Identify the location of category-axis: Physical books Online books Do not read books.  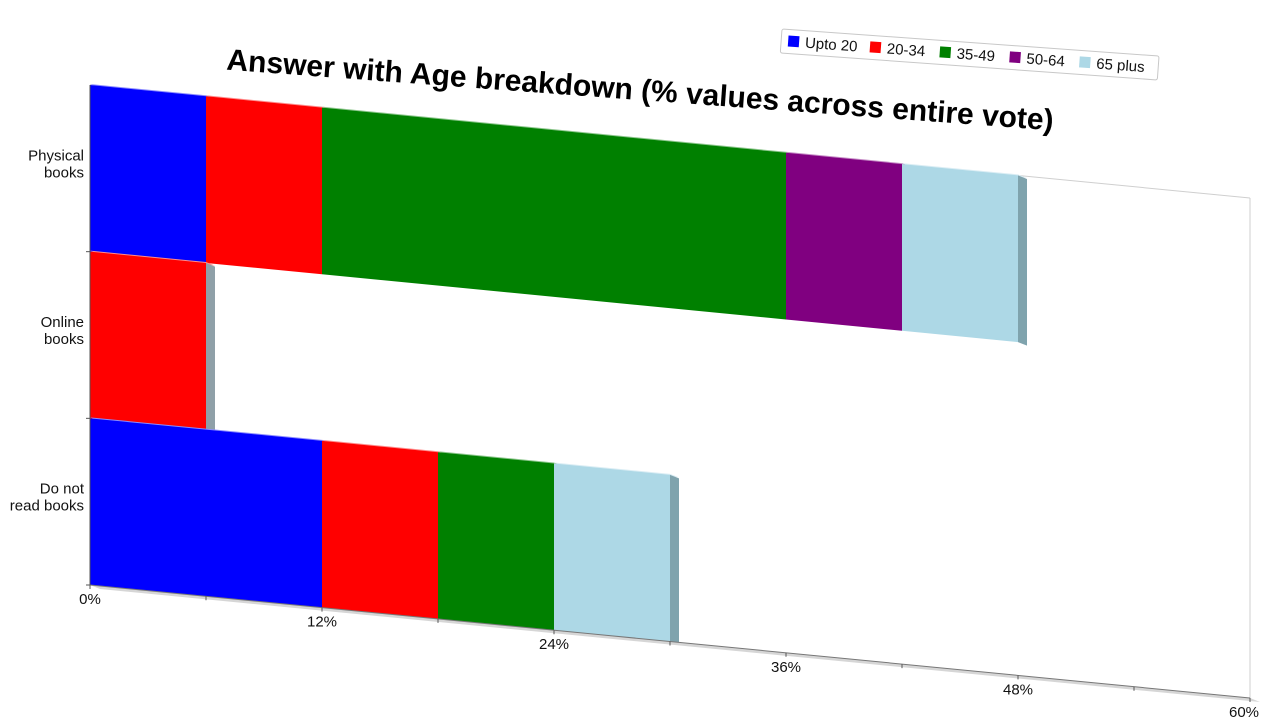
(50, 335).